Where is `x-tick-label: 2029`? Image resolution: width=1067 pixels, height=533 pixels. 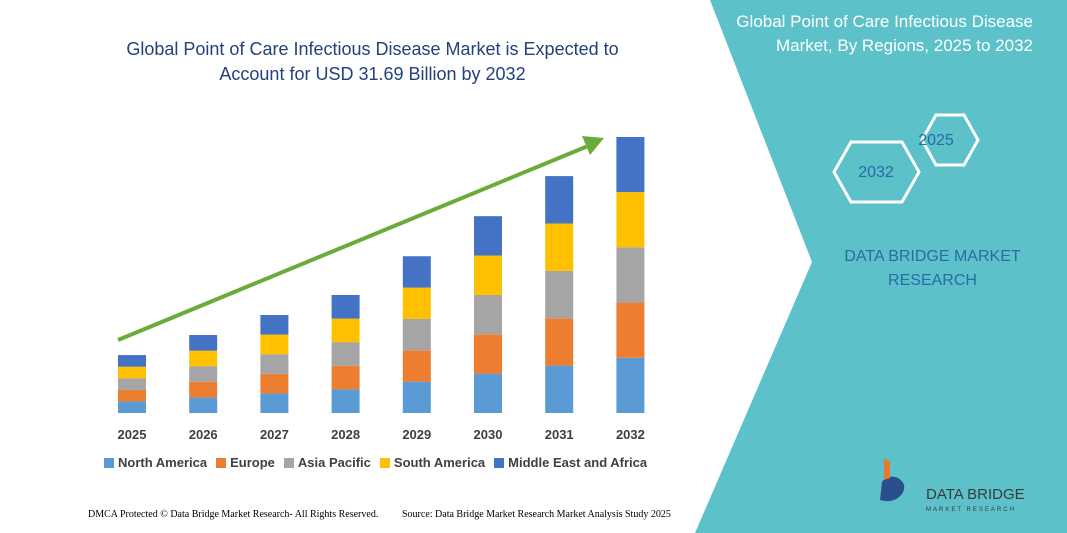 x-tick-label: 2029 is located at coordinates (416, 434).